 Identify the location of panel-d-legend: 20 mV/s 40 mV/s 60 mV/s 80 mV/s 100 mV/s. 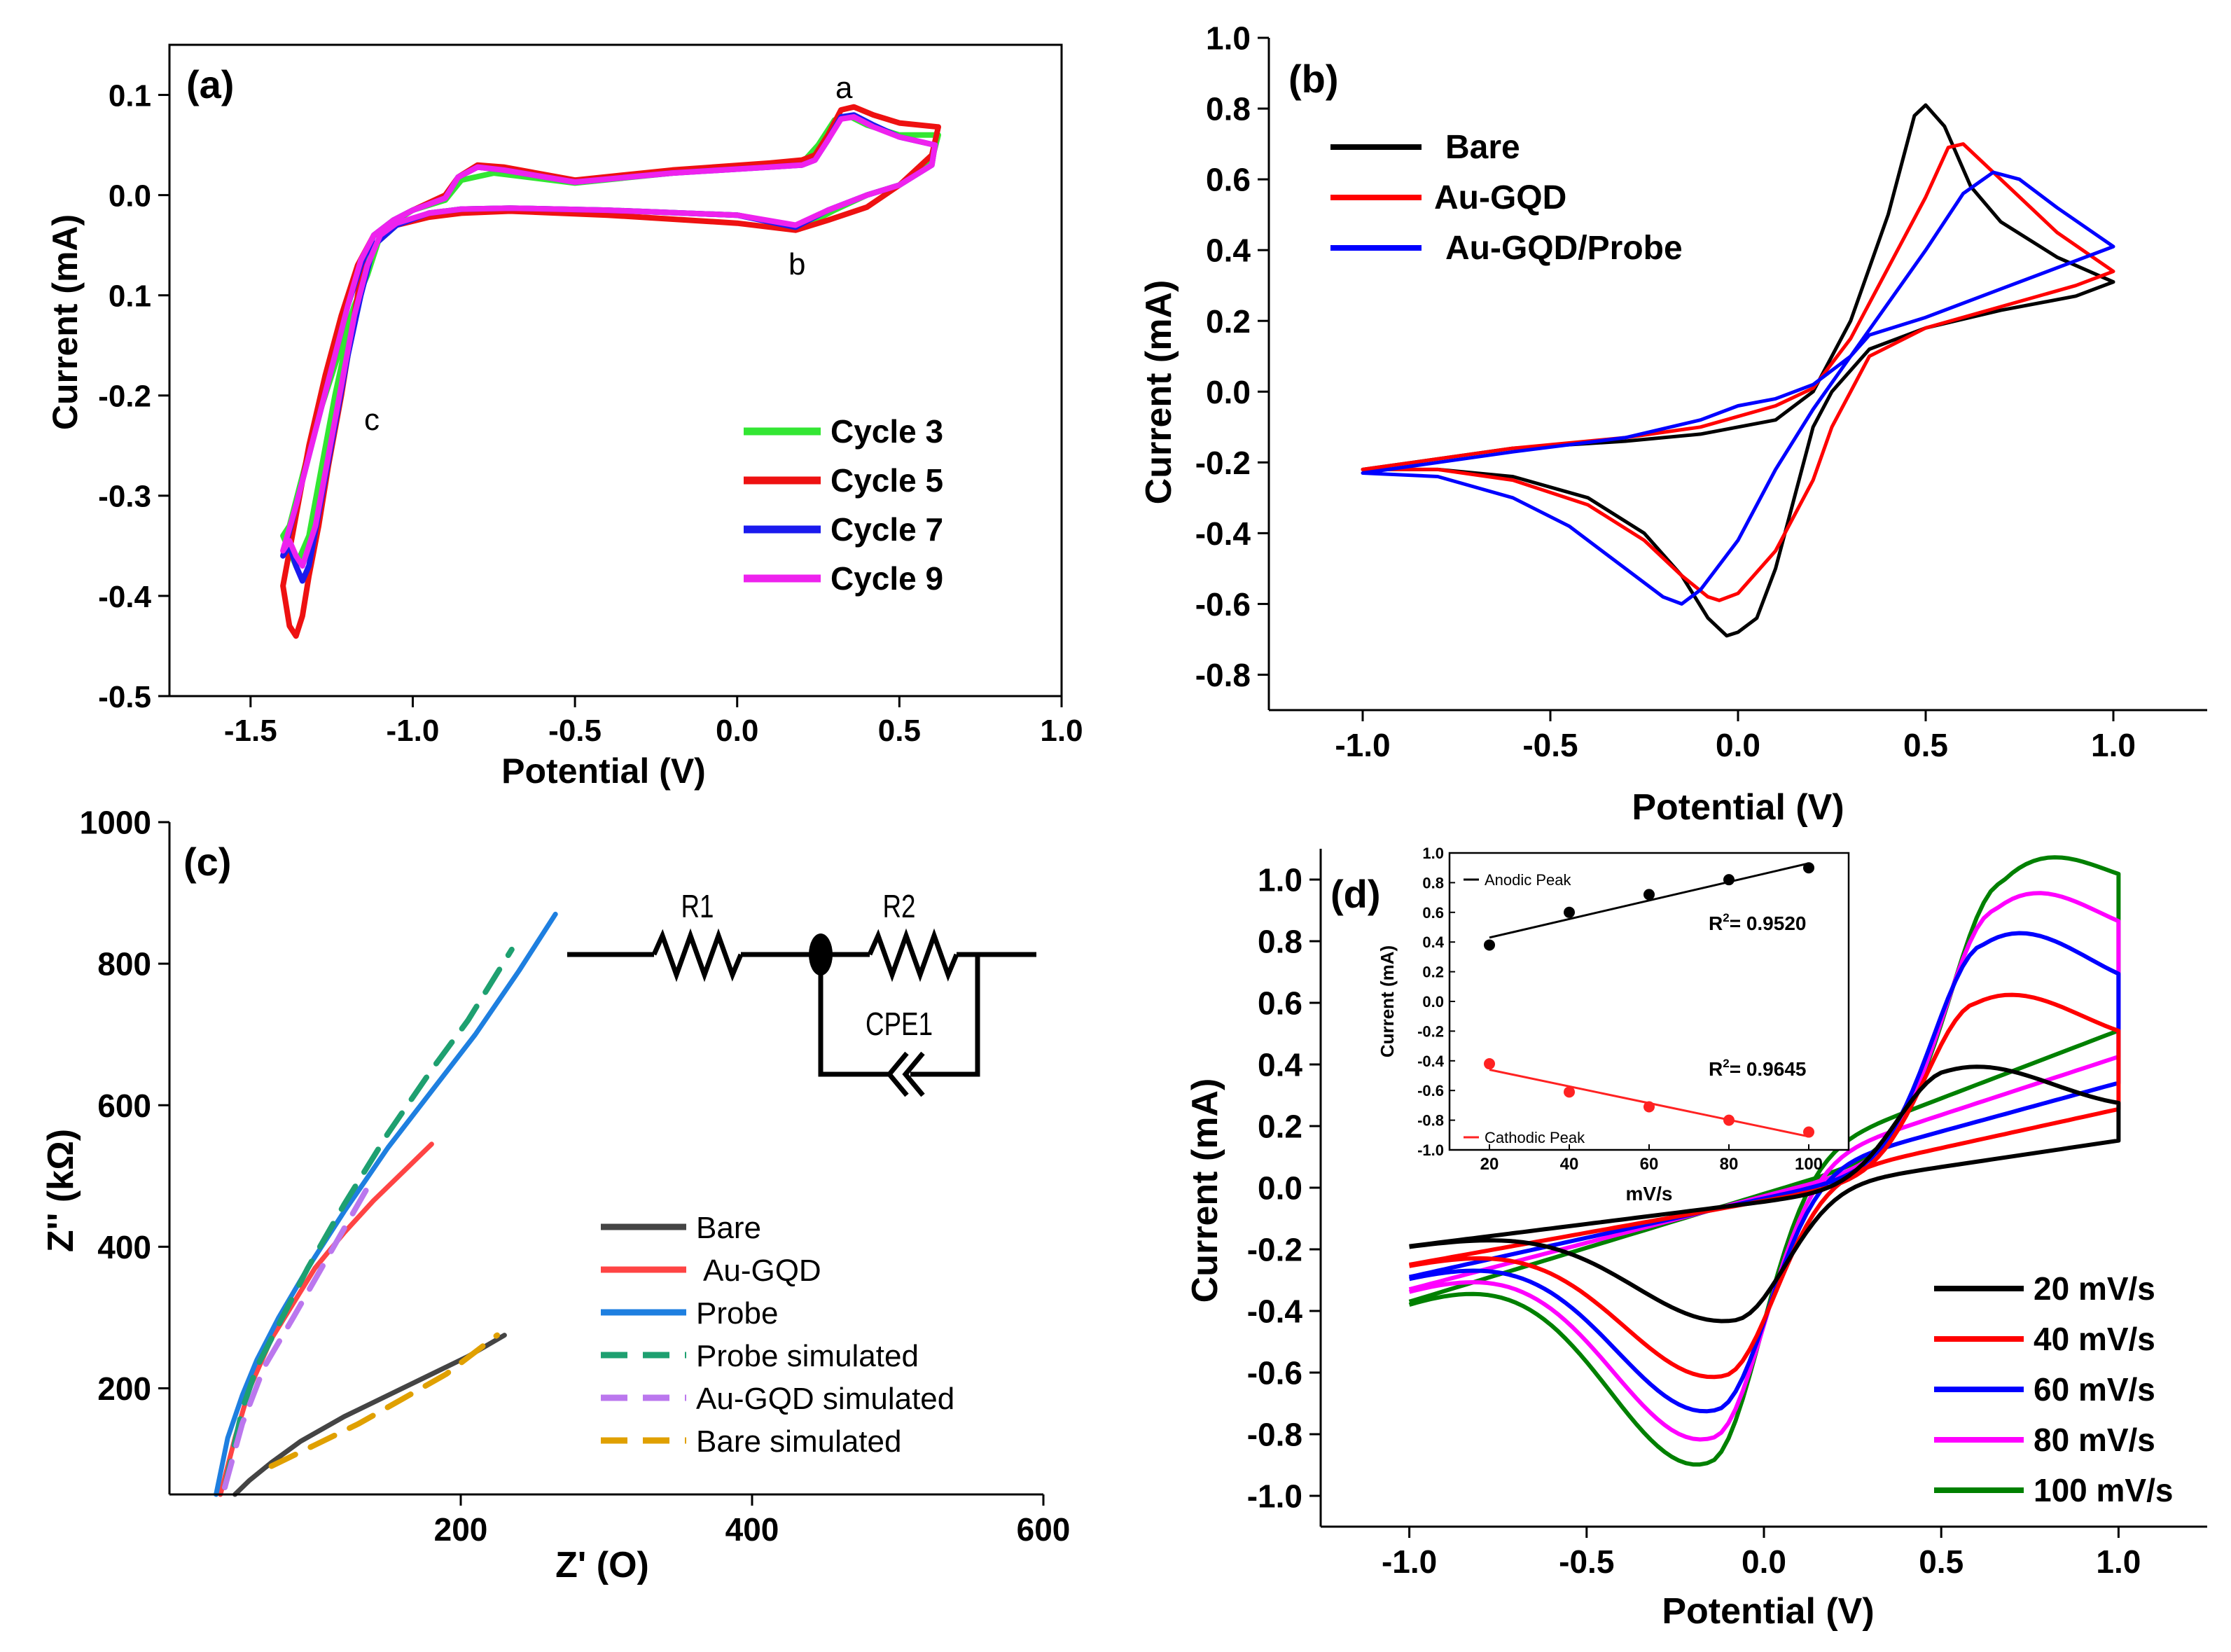
(2053, 1389).